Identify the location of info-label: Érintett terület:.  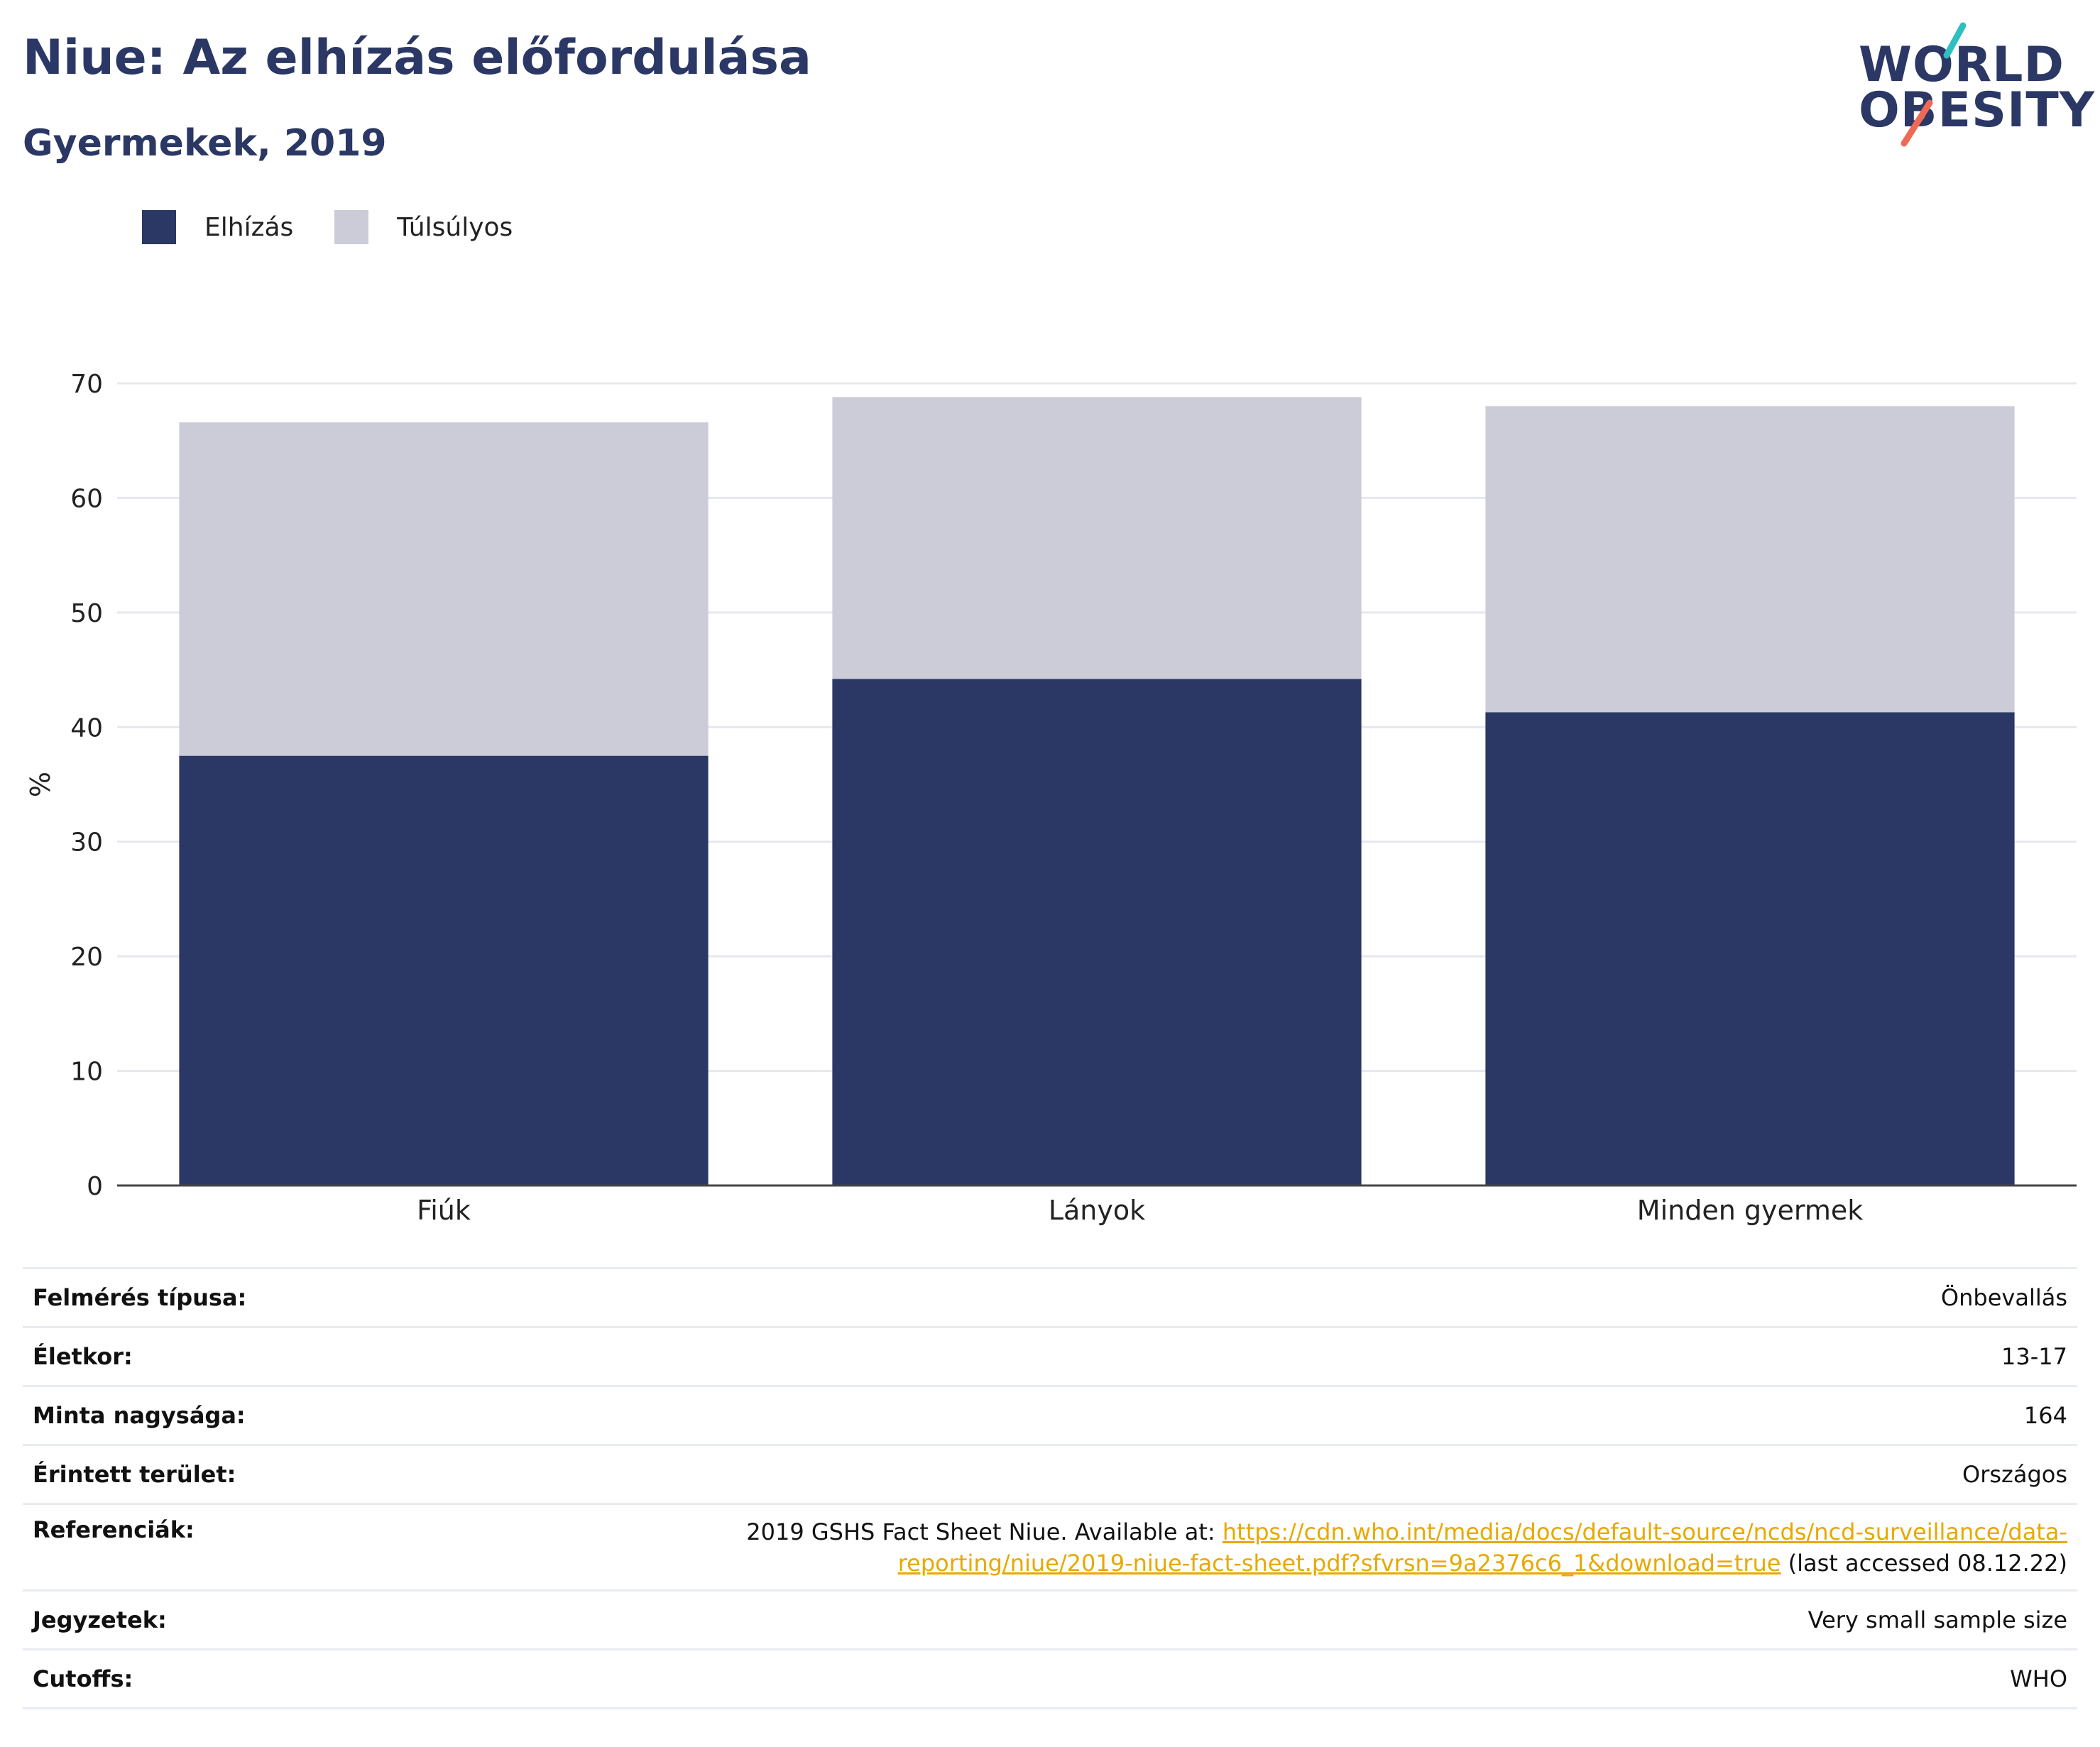
(134, 1474).